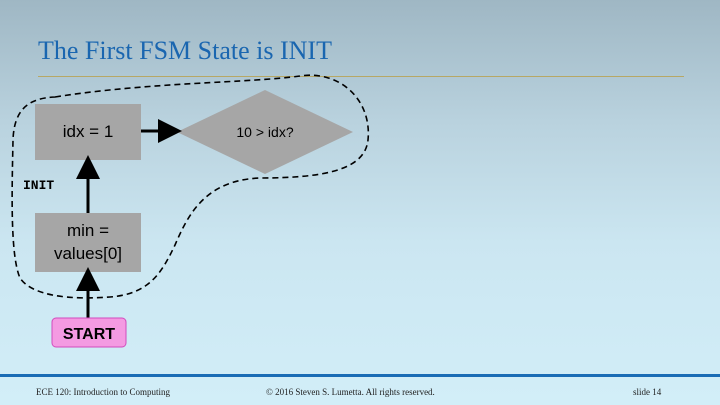 The image size is (720, 405). I want to click on idx-assign-label: idx = 1, so click(88, 131).